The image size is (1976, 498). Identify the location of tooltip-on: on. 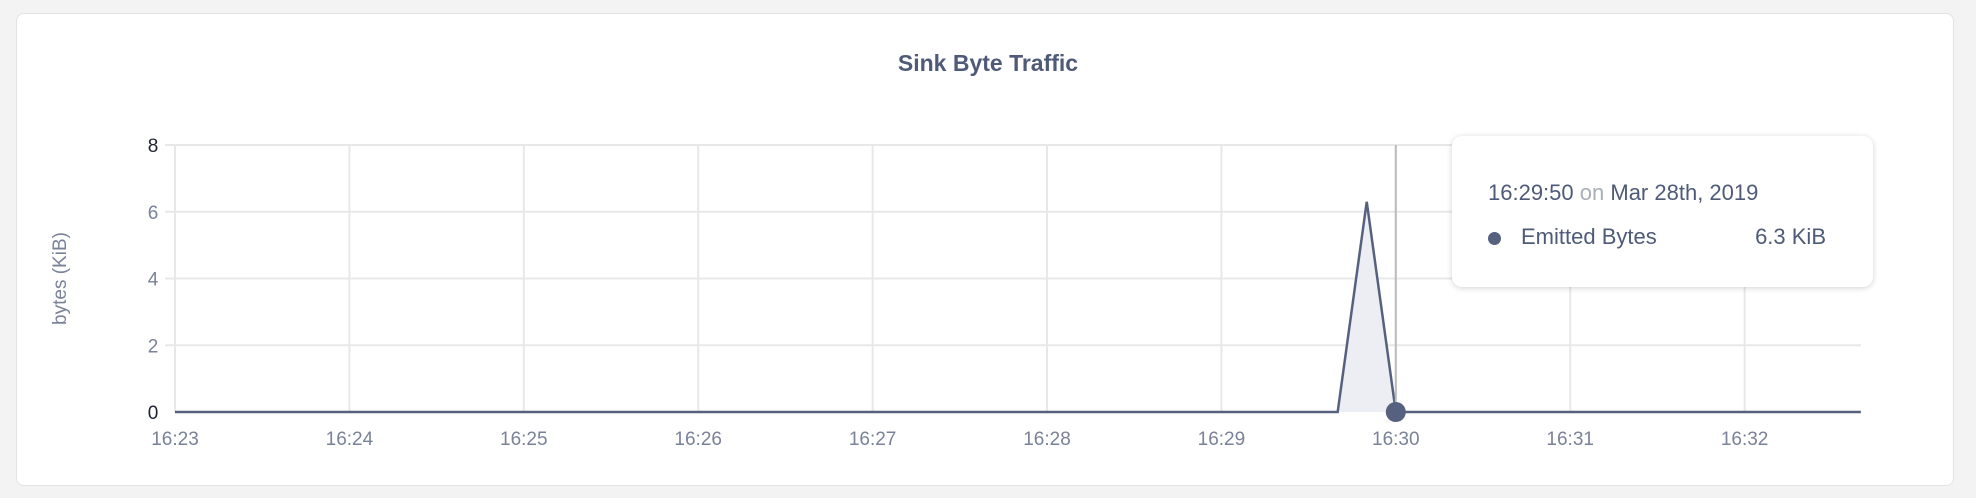
(1592, 192).